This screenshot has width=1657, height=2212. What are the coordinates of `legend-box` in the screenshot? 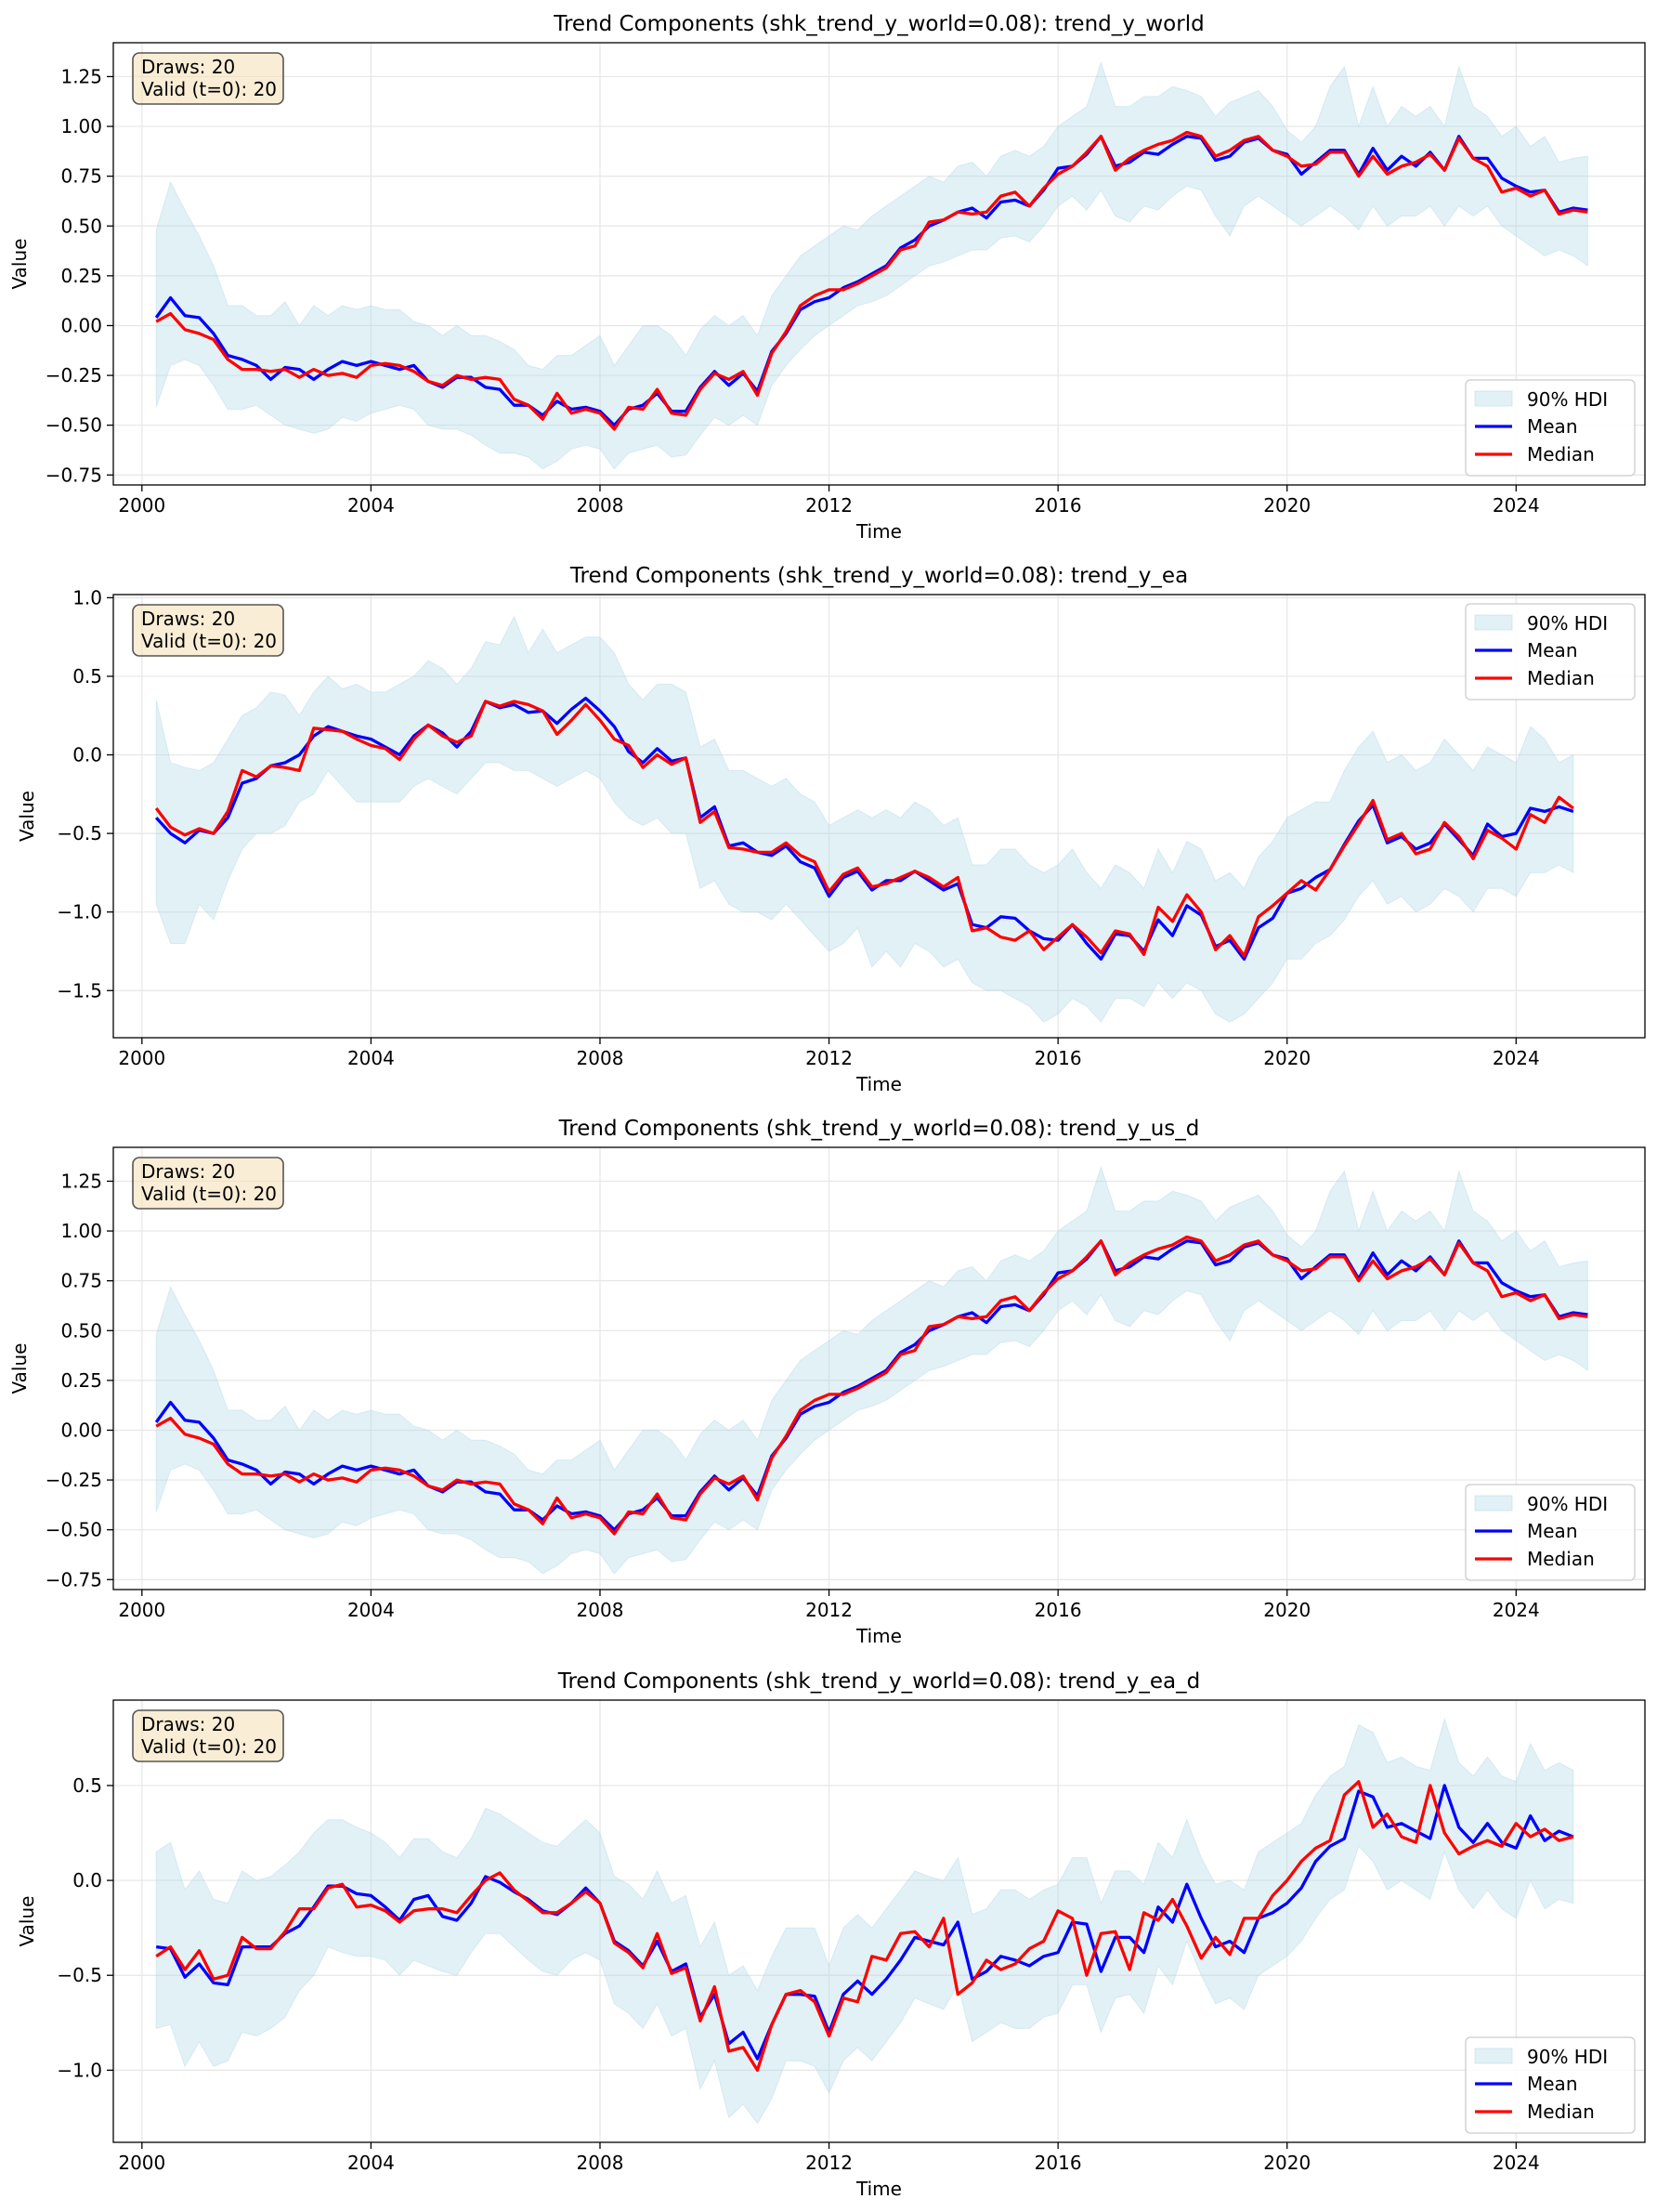 It's located at (1550, 1532).